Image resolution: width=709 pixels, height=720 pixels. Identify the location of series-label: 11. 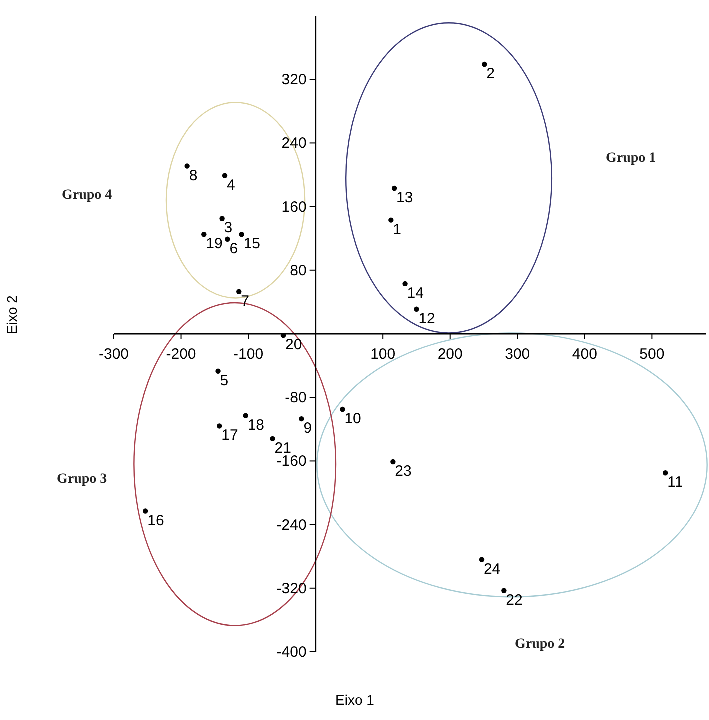
(676, 483).